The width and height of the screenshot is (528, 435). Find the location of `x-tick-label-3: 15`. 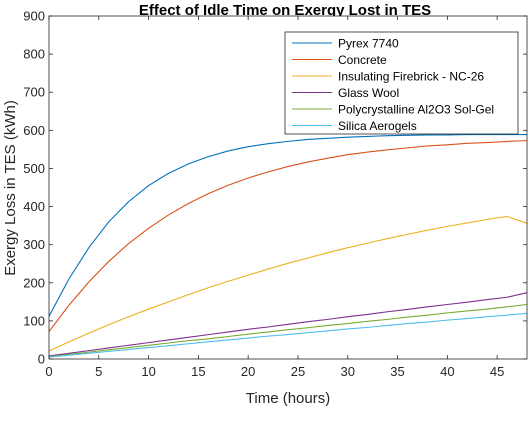

x-tick-label-3: 15 is located at coordinates (198, 371).